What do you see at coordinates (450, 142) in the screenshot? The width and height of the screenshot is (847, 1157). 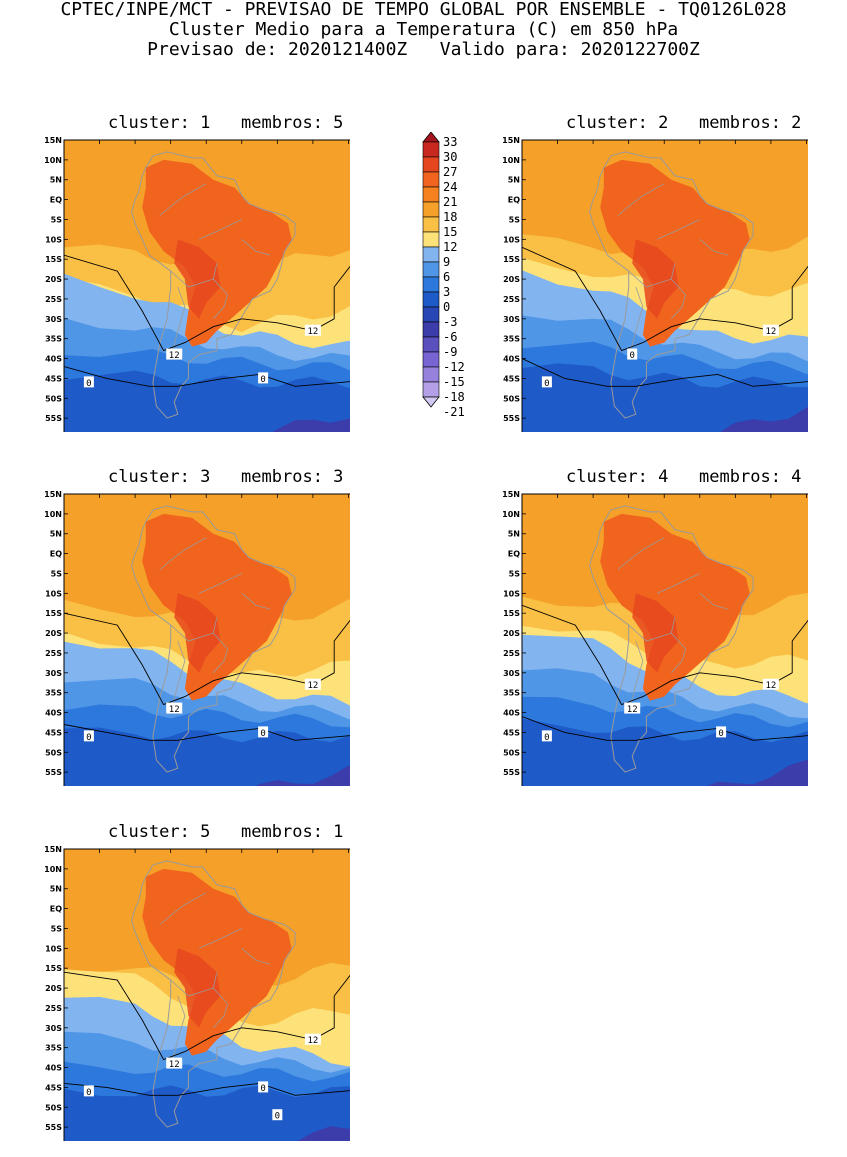 I see `colorbar-label: 33` at bounding box center [450, 142].